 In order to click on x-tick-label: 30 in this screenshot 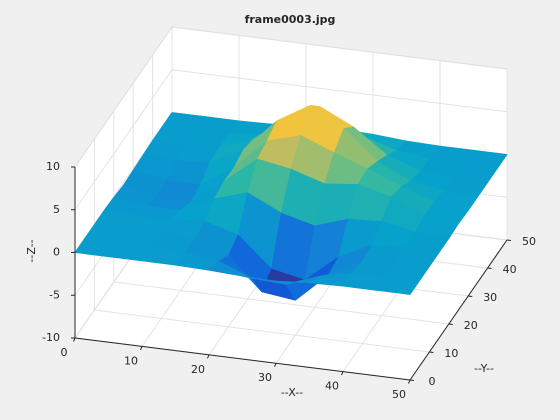, I will do `click(265, 377)`.